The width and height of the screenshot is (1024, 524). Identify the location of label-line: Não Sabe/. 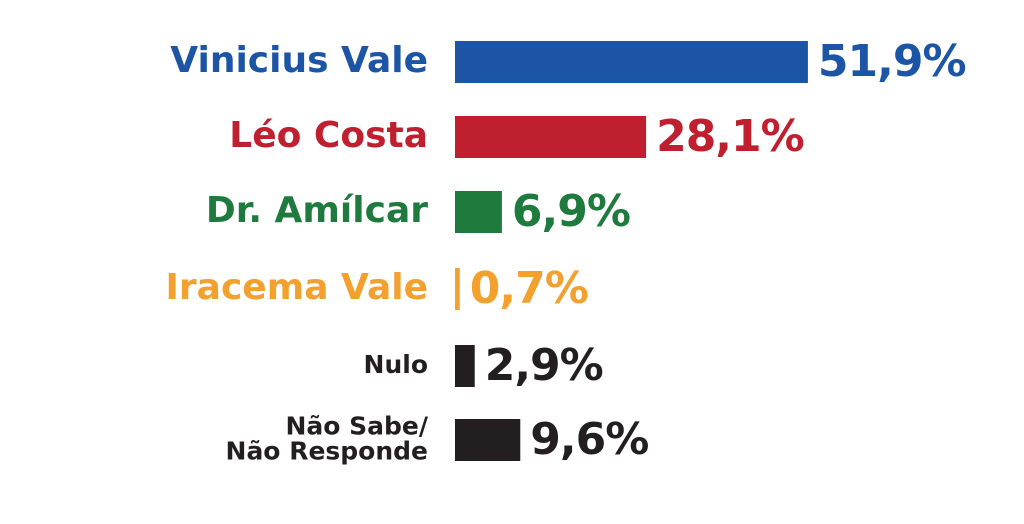
(356, 426).